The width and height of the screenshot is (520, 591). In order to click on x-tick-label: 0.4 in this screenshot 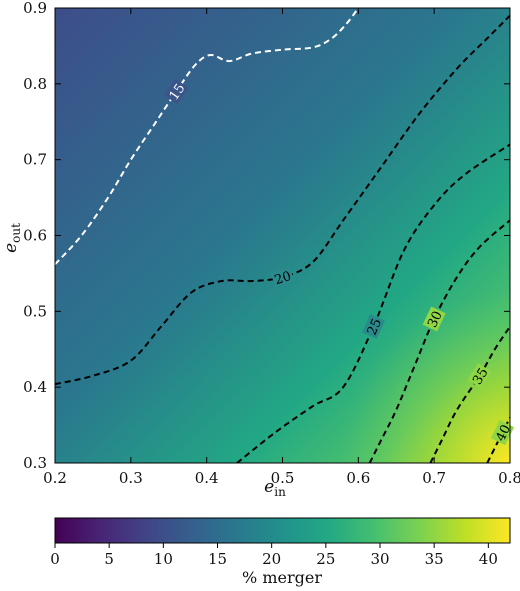, I will do `click(207, 478)`.